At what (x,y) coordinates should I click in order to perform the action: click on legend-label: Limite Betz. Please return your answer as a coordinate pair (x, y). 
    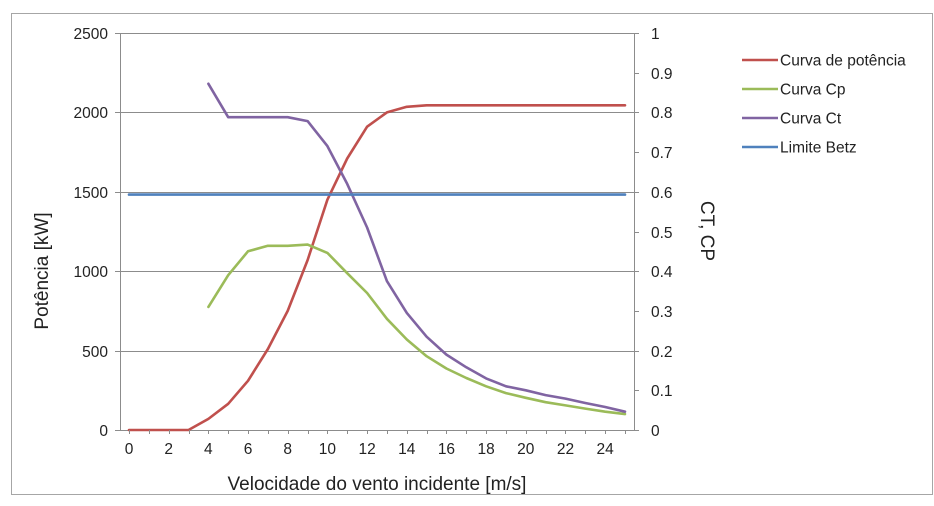
    Looking at the image, I should click on (818, 148).